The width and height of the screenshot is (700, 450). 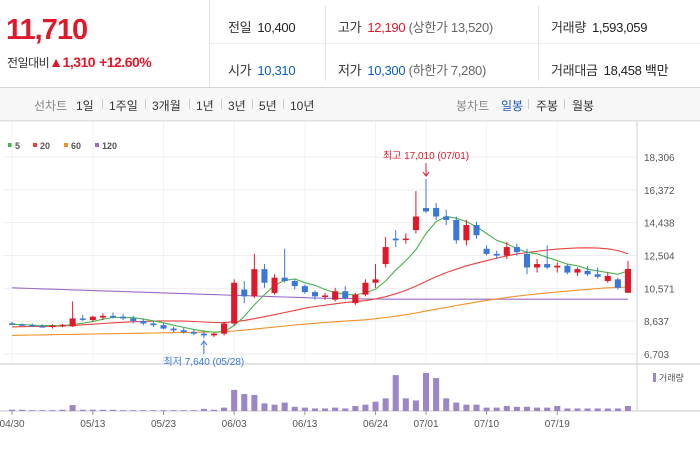 I want to click on x-tick-label: 06/13, so click(x=304, y=424).